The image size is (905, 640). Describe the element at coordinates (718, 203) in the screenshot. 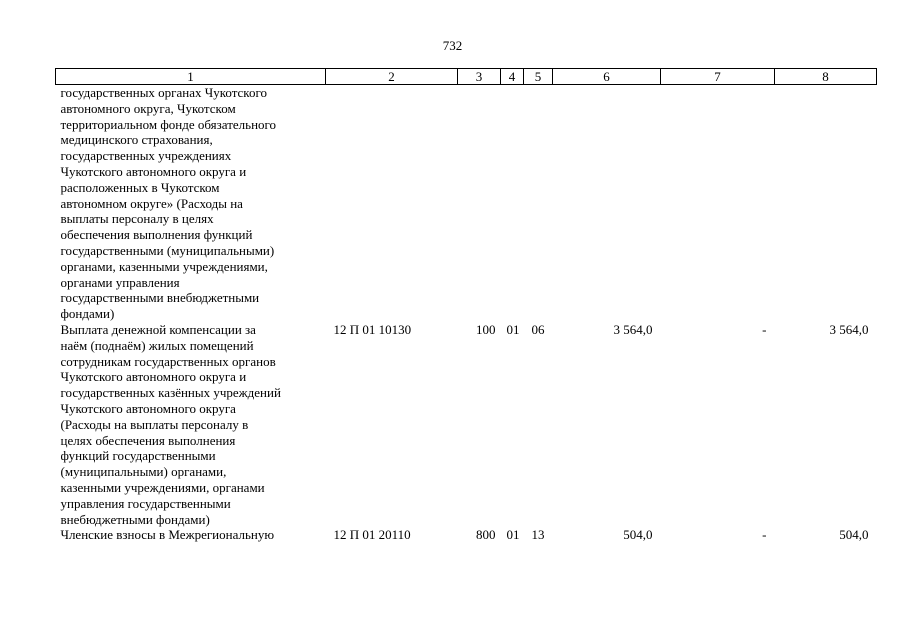

I see `row-amount-col7` at that location.